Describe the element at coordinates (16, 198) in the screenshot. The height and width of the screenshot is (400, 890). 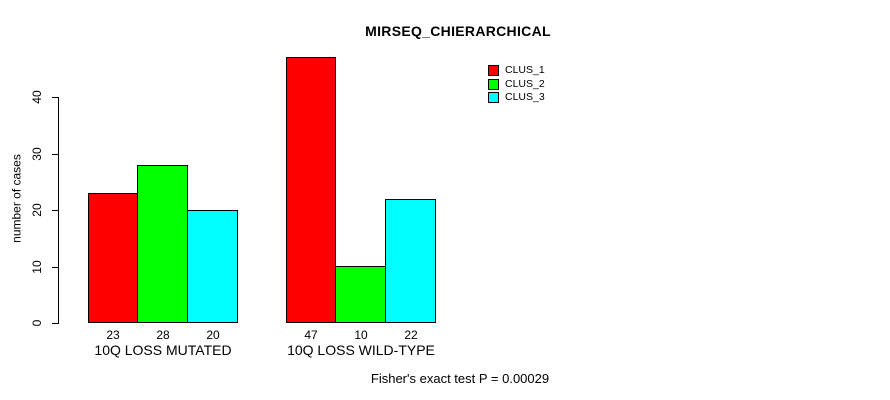
I see `y-axis-label: number of cases` at that location.